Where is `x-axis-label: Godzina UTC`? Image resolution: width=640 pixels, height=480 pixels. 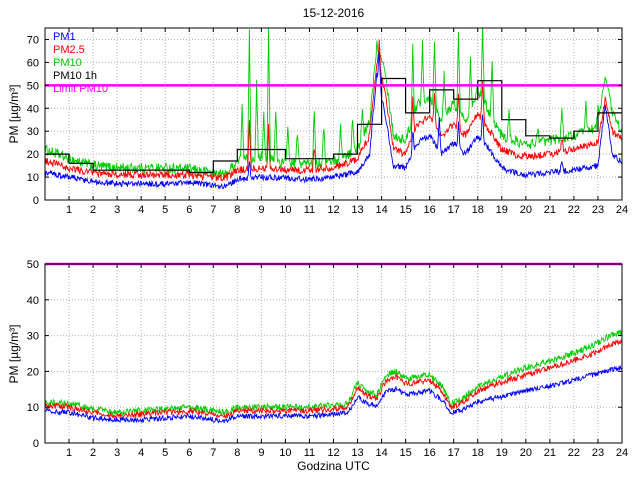
x-axis-label: Godzina UTC is located at coordinates (333, 466).